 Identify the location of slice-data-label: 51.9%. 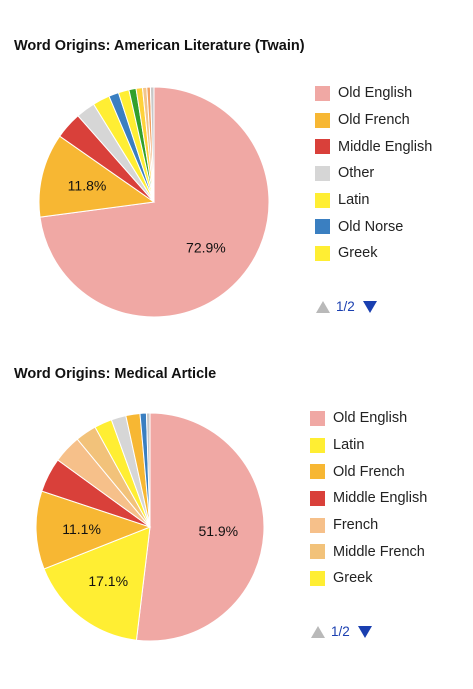
(218, 531).